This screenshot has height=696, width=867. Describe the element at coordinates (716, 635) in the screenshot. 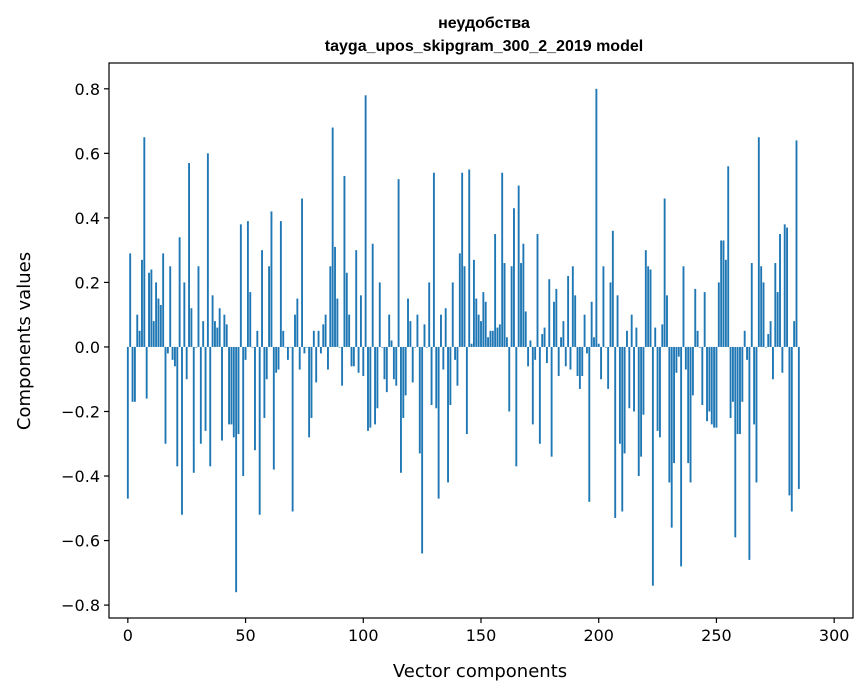

I see `x-tick-label: 250` at that location.